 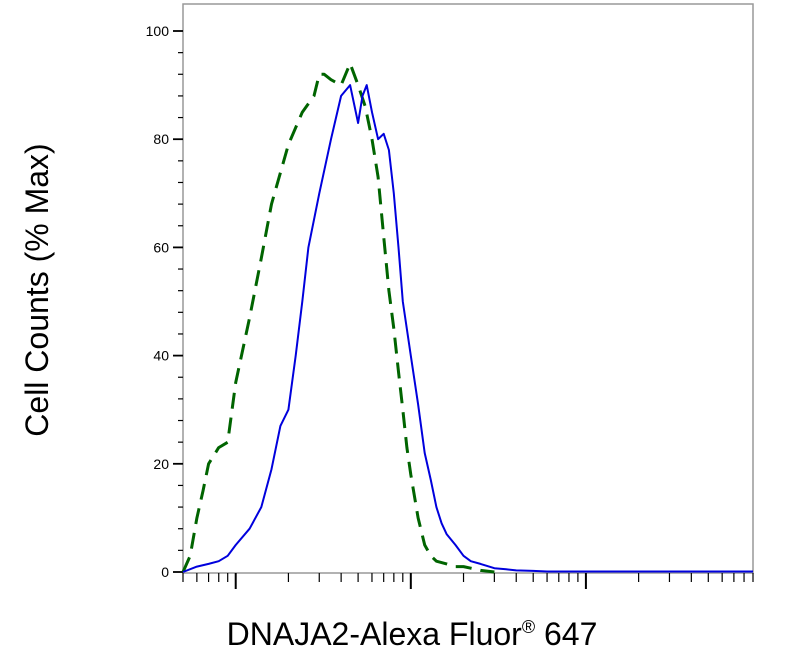 I want to click on x-axis-title-main: DNAJA2-Alexa Fluor, so click(x=375, y=634).